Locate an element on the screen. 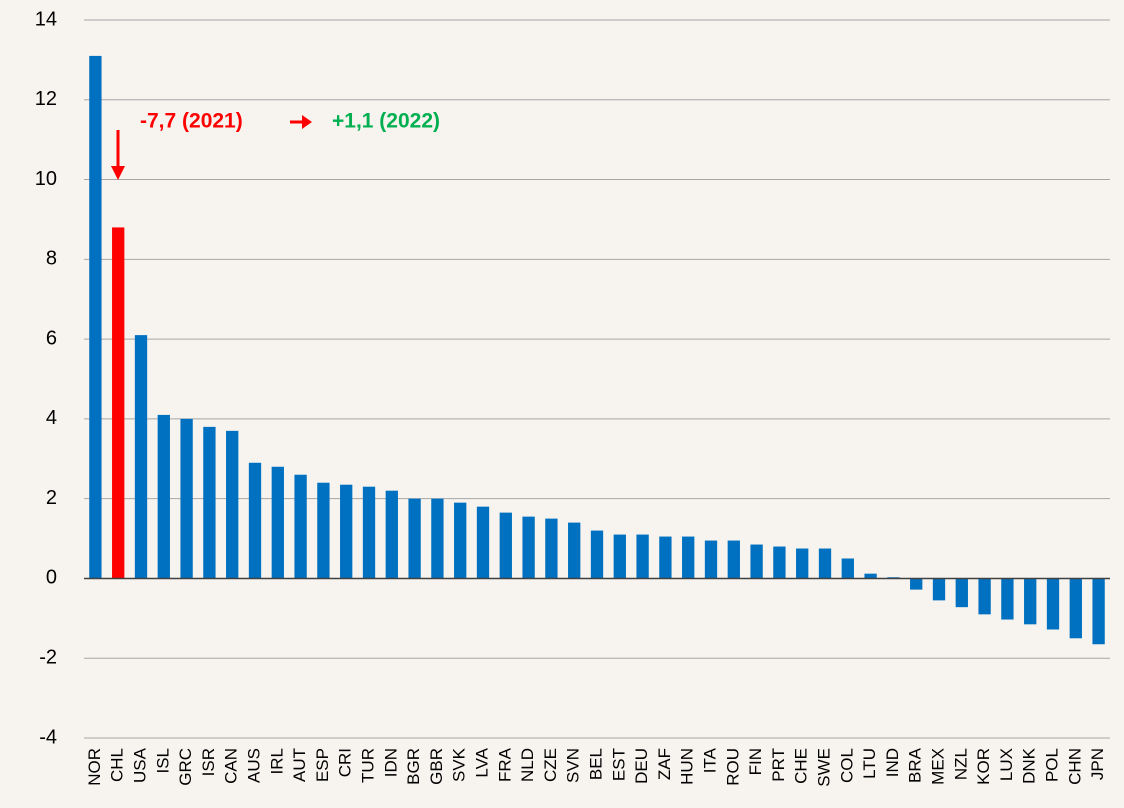 The image size is (1124, 808). x-tick-label: CAN is located at coordinates (231, 766).